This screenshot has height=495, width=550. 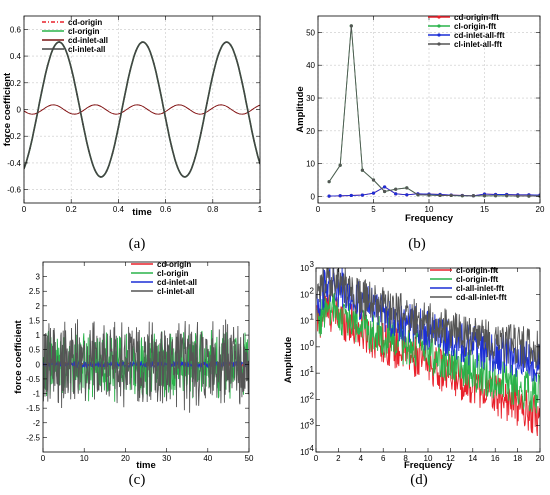 What do you see at coordinates (540, 209) in the screenshot?
I see `x-tick-label: 20` at bounding box center [540, 209].